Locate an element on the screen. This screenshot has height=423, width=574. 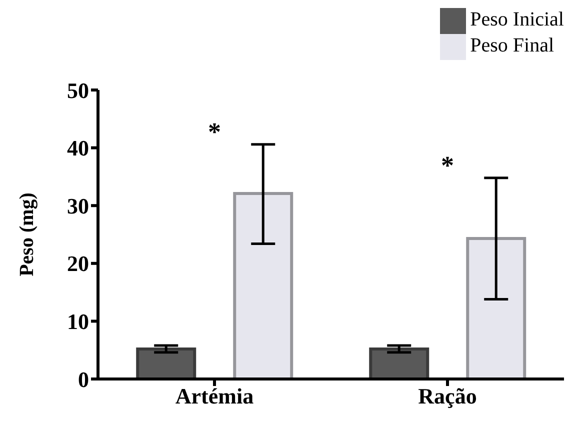
x-tick-label: Ração is located at coordinates (447, 396).